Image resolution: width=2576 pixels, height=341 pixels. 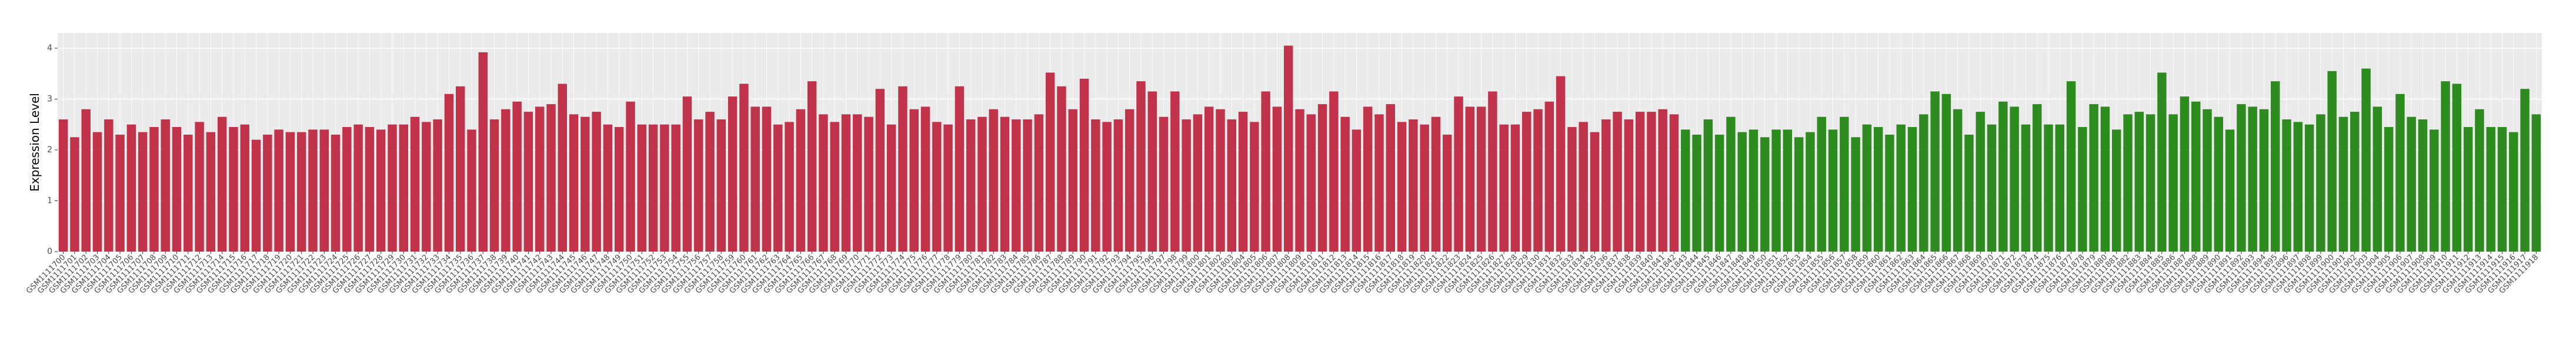 What do you see at coordinates (49, 150) in the screenshot?
I see `y-tick-label: 2` at bounding box center [49, 150].